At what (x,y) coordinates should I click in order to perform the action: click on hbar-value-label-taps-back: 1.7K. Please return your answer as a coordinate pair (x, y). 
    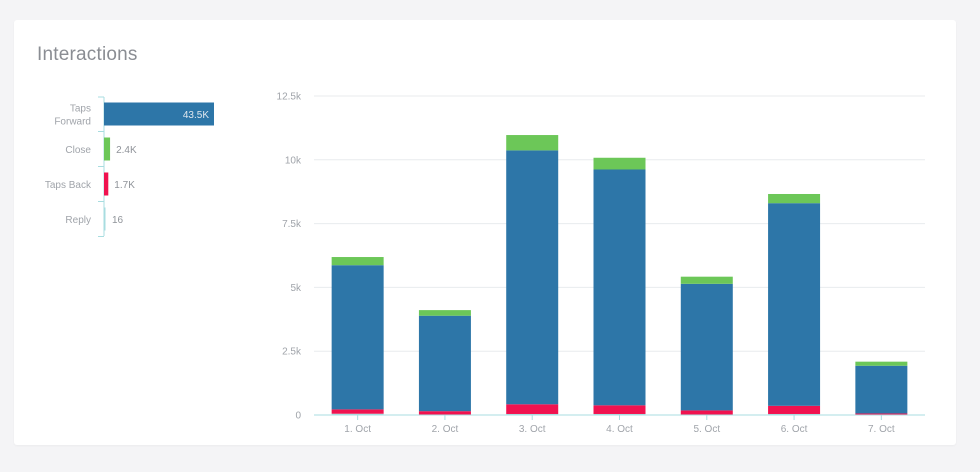
    Looking at the image, I should click on (124, 185).